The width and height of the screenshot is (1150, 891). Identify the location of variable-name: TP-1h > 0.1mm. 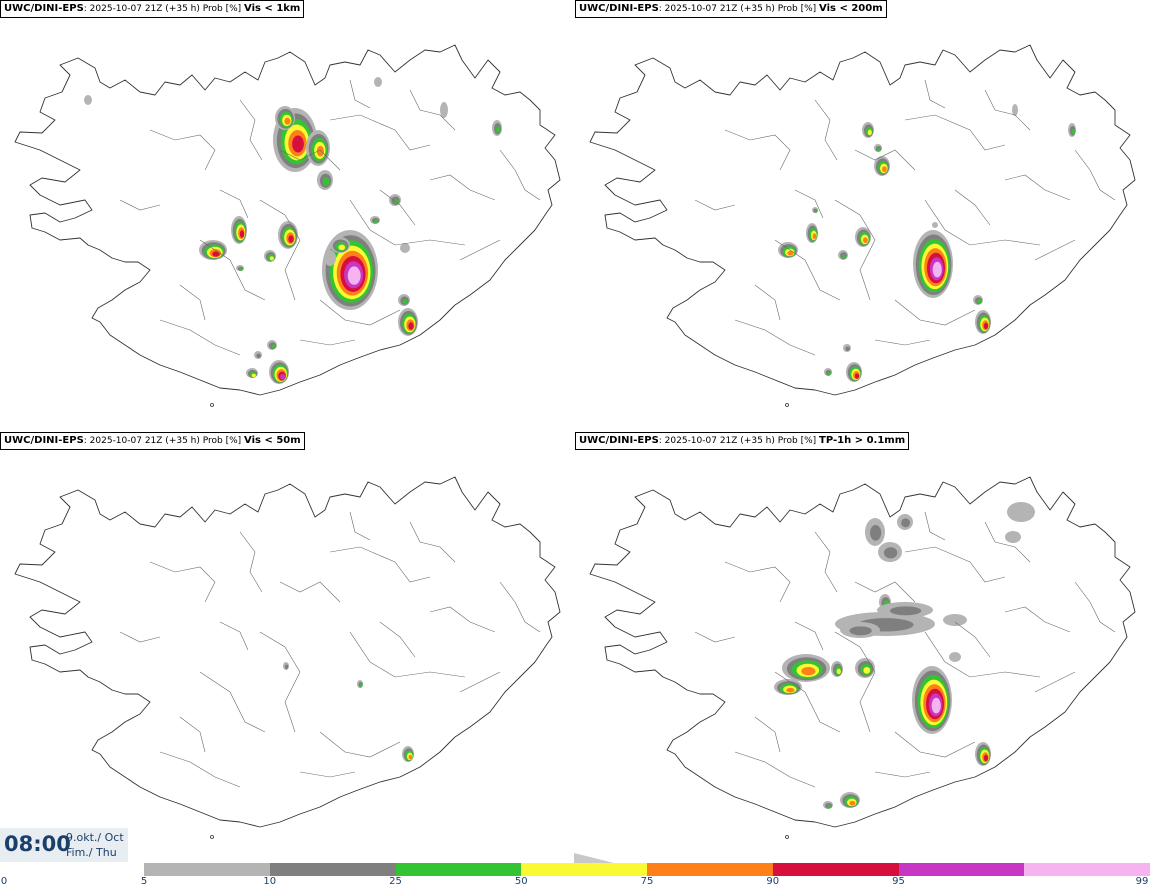
(862, 440).